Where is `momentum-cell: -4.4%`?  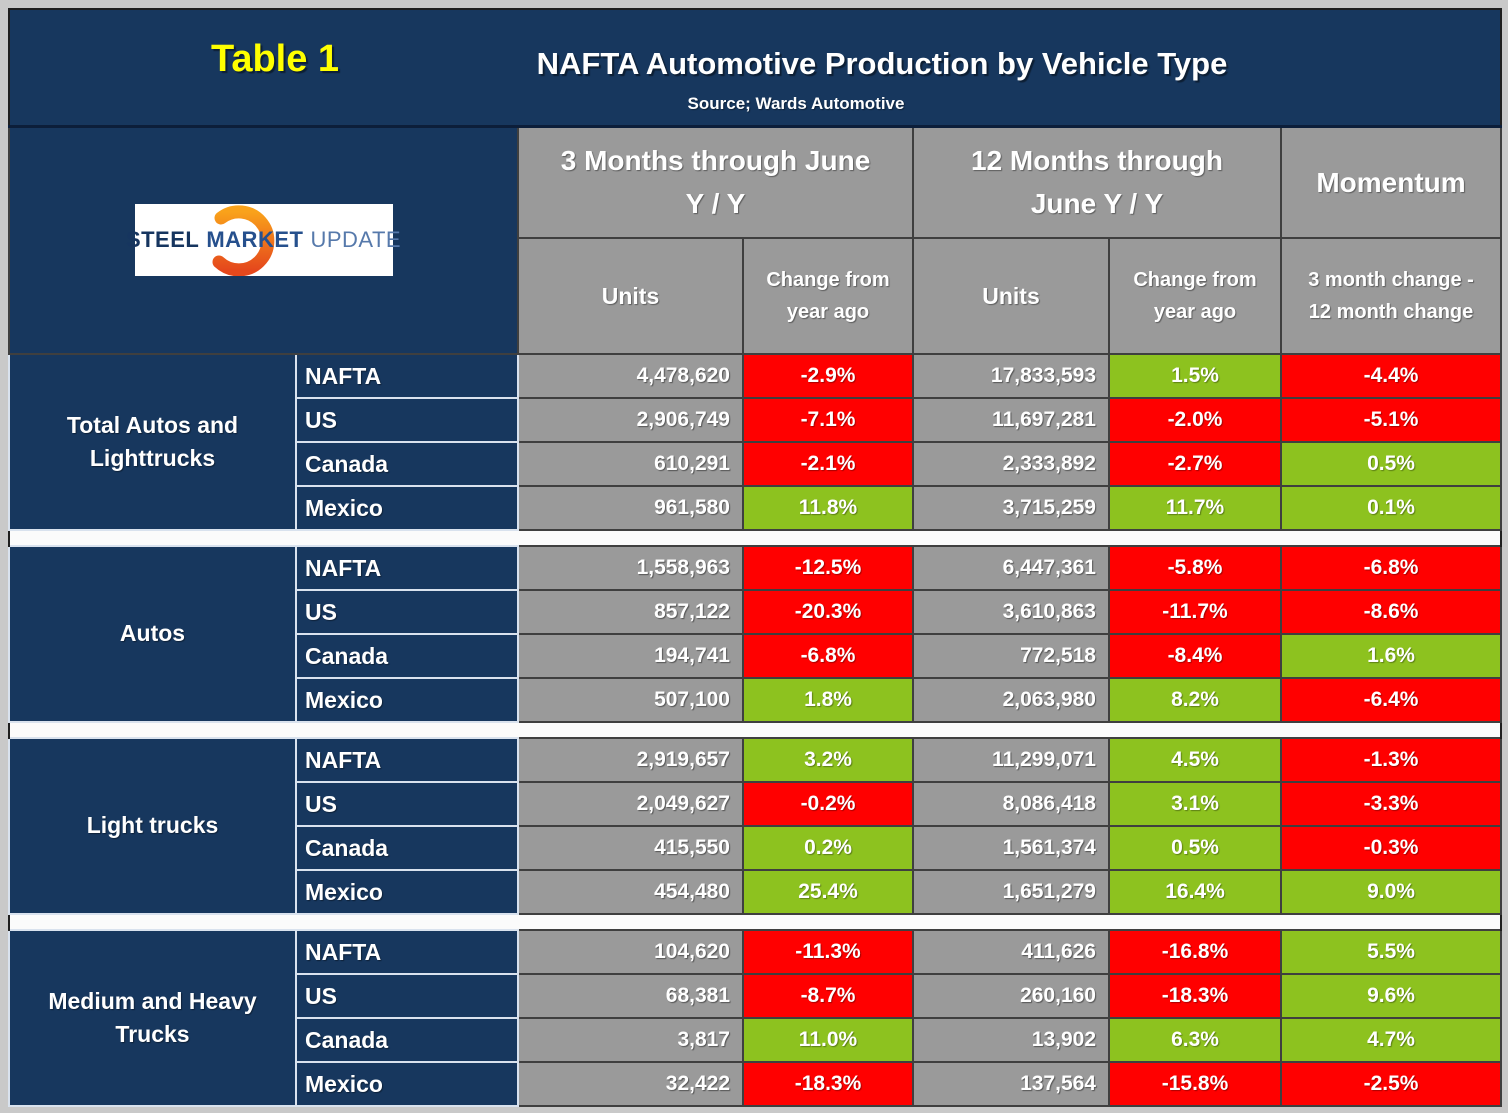 momentum-cell: -4.4% is located at coordinates (1391, 376).